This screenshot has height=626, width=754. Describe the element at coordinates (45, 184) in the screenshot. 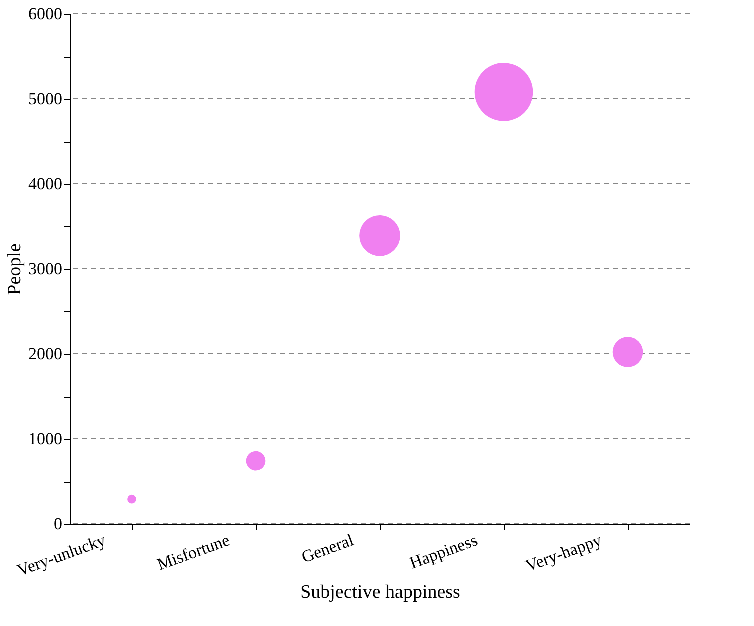

I see `y-tick-label: 4000` at that location.